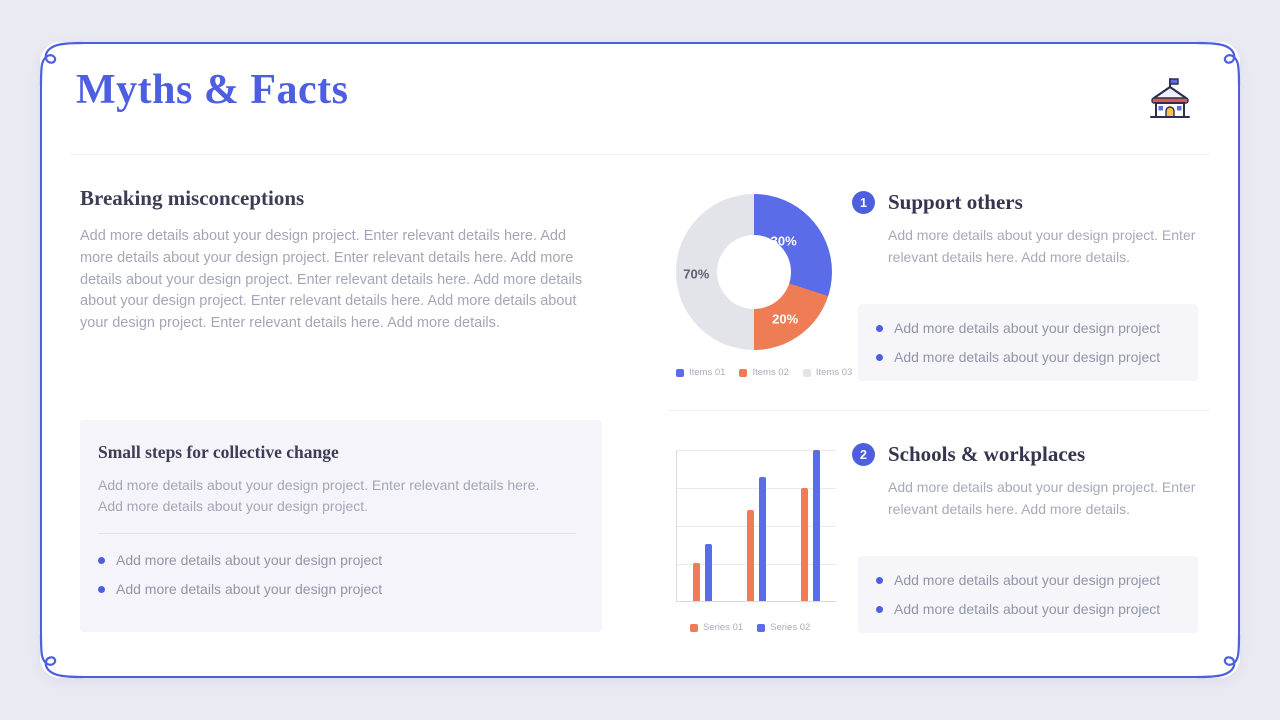  I want to click on legend-item: Items 02, so click(764, 372).